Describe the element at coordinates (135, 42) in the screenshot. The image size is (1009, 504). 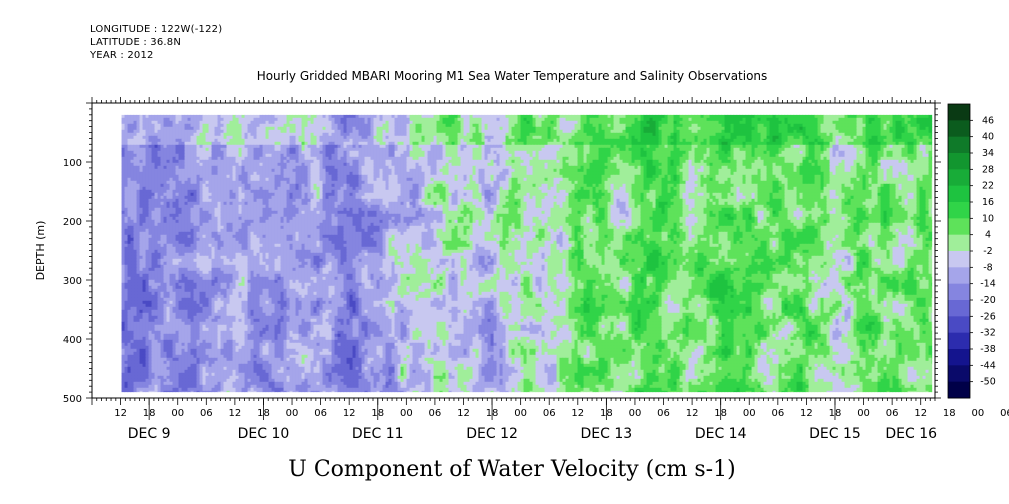
I see `latitude-label: LATITUDE : 36.8N` at that location.